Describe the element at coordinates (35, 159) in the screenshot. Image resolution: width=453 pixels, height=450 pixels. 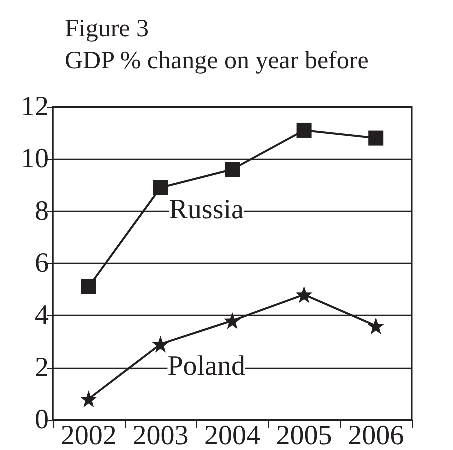
I see `y-tick-label: 10` at that location.